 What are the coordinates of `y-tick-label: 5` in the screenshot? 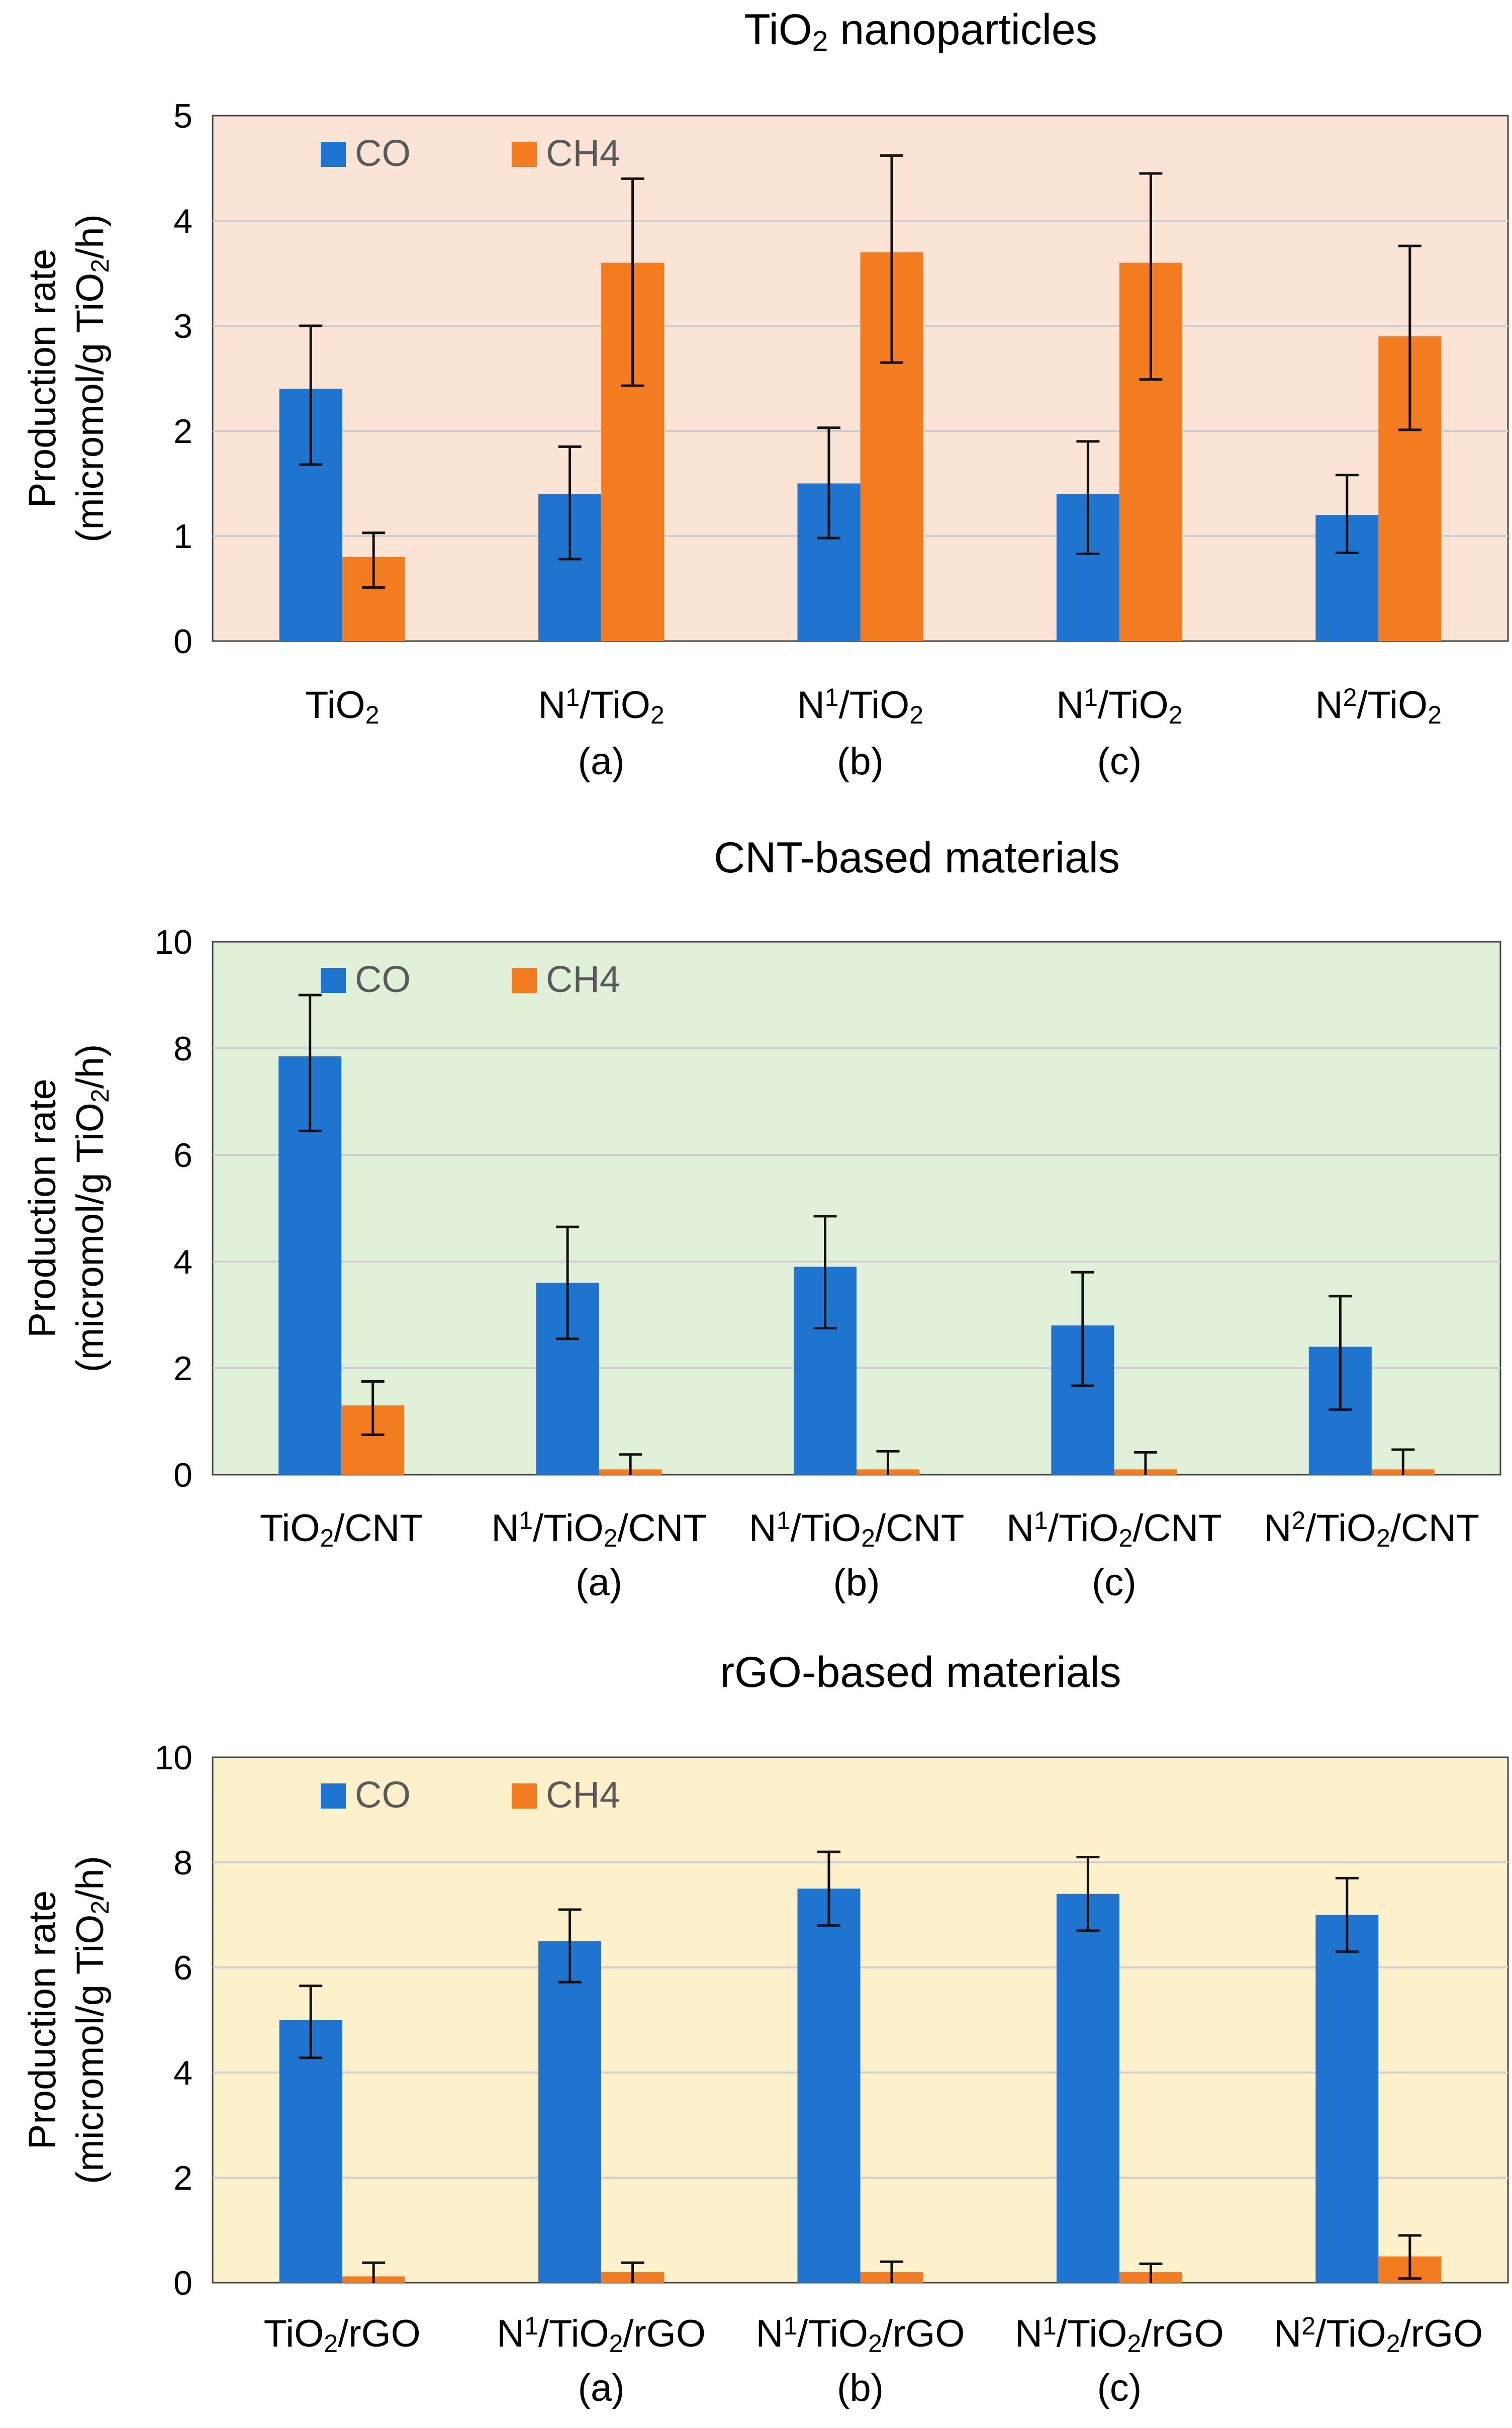 It's located at (183, 116).